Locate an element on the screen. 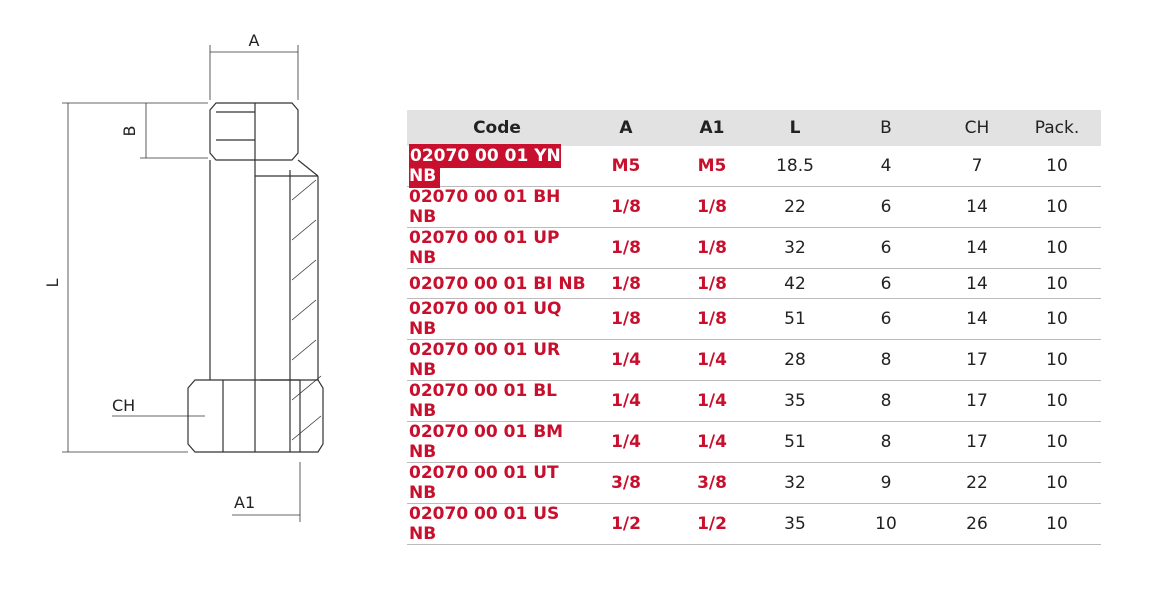 The height and width of the screenshot is (596, 1160). dim-label: L is located at coordinates (52, 282).